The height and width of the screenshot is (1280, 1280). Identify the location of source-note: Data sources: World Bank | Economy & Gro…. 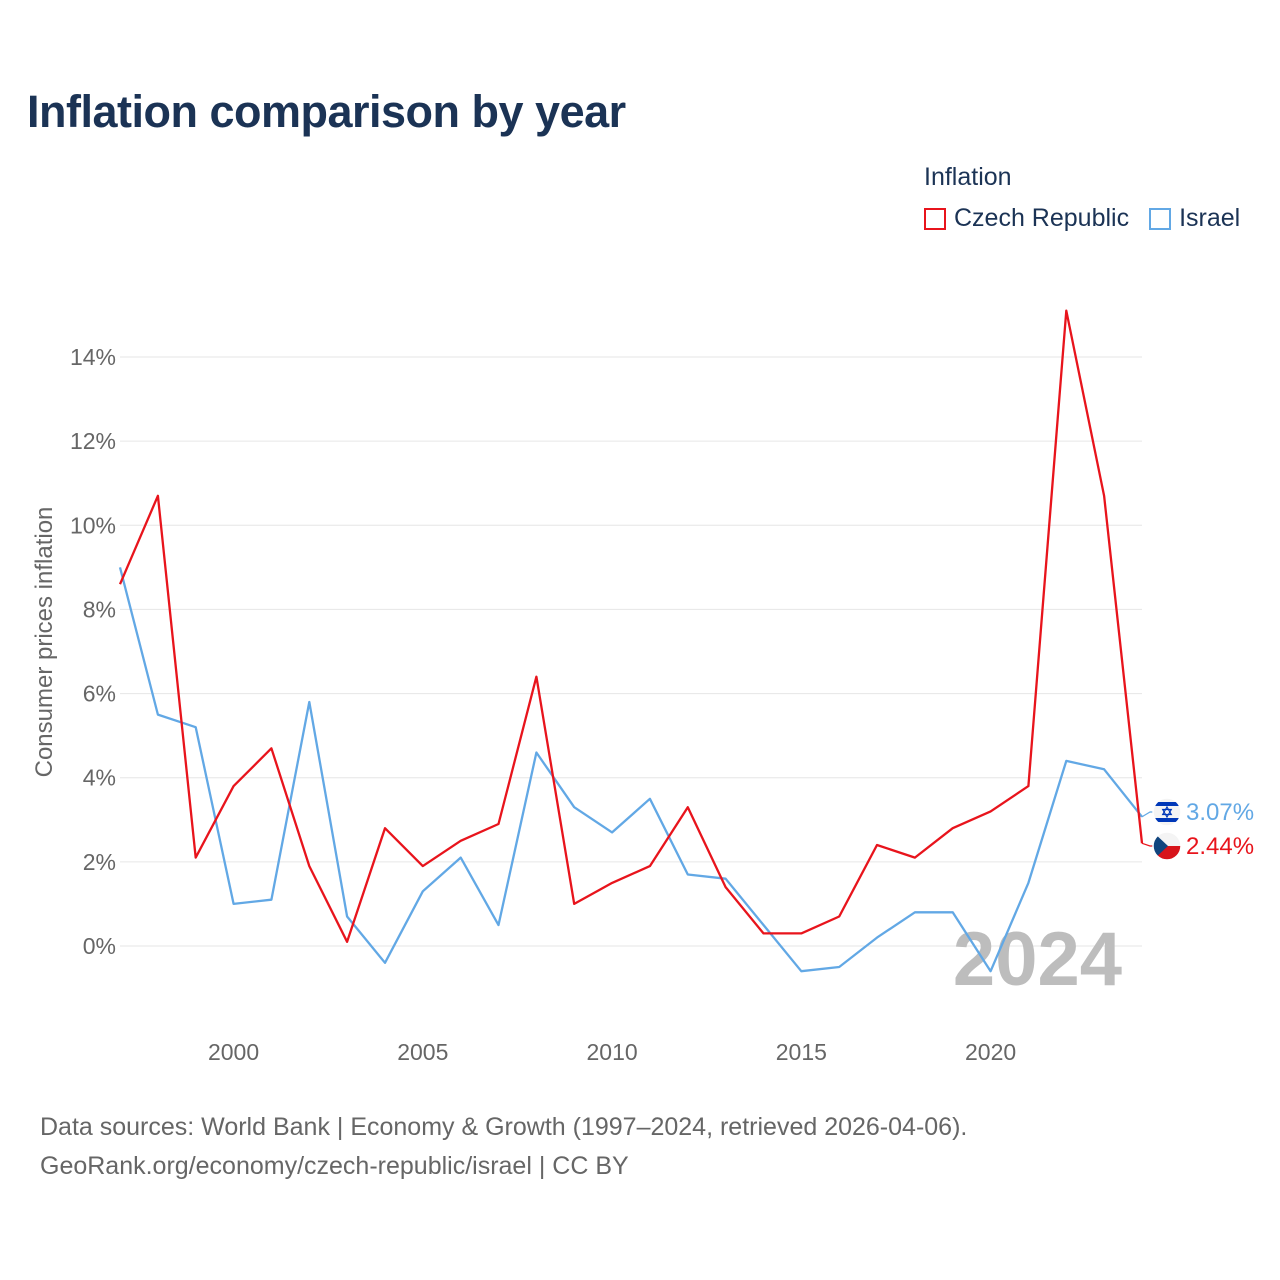
(503, 1147).